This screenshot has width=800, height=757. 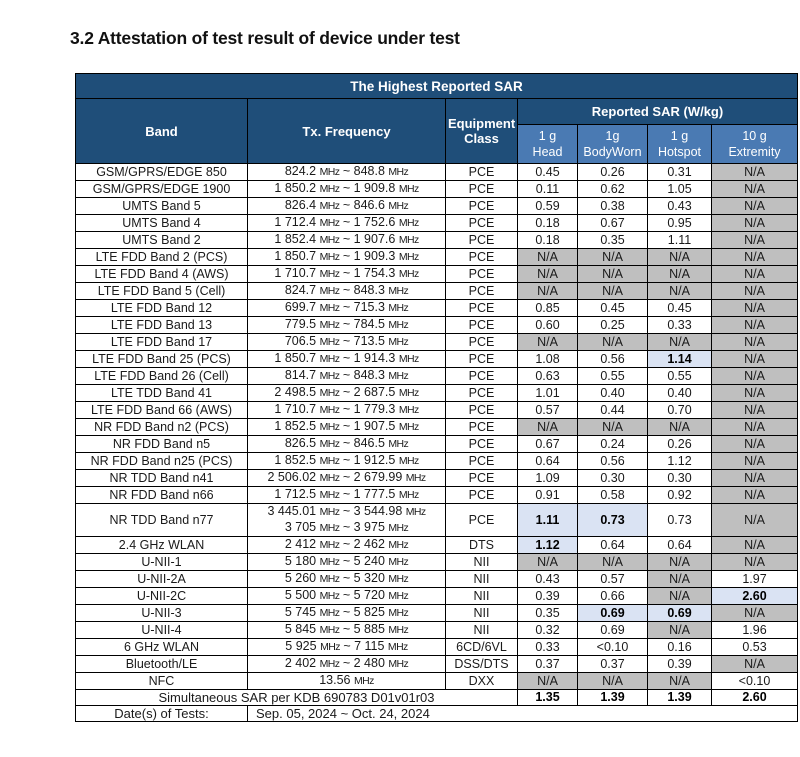 What do you see at coordinates (612, 376) in the screenshot?
I see `sar-value-cell: 0.55` at bounding box center [612, 376].